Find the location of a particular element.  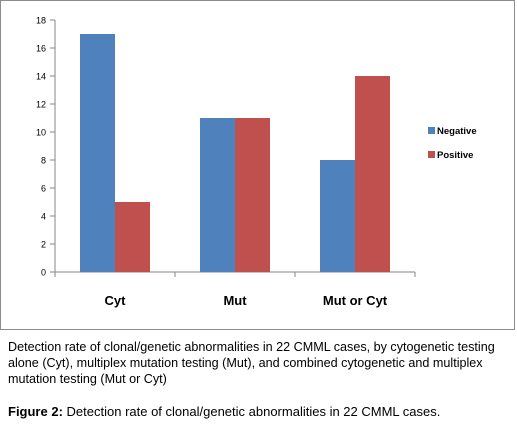

bar-negative-mut is located at coordinates (217, 195).